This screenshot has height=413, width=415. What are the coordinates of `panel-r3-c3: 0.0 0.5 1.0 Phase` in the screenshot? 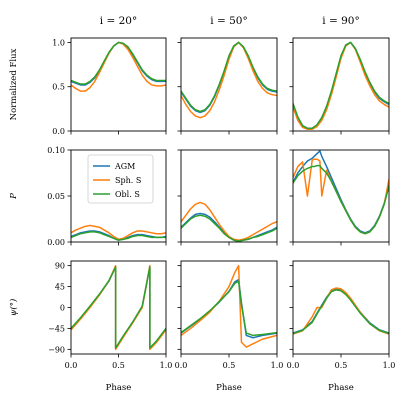 It's located at (341, 326).